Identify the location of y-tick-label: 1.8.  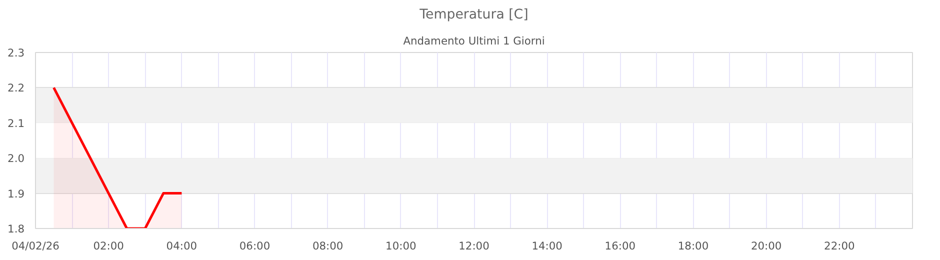
(16, 229).